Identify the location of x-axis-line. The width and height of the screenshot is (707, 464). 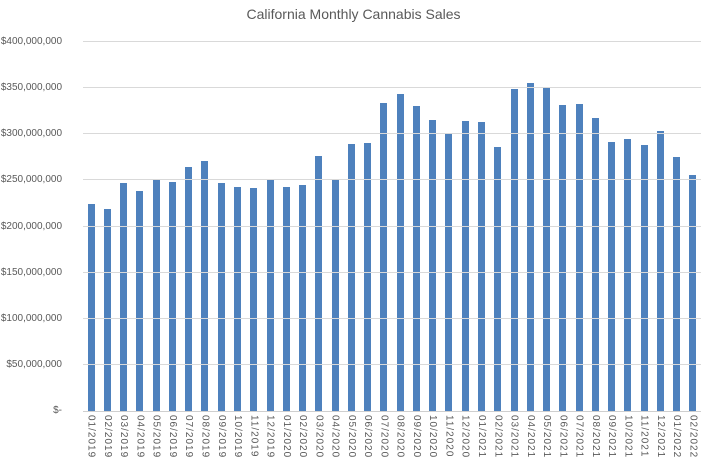
(392, 411).